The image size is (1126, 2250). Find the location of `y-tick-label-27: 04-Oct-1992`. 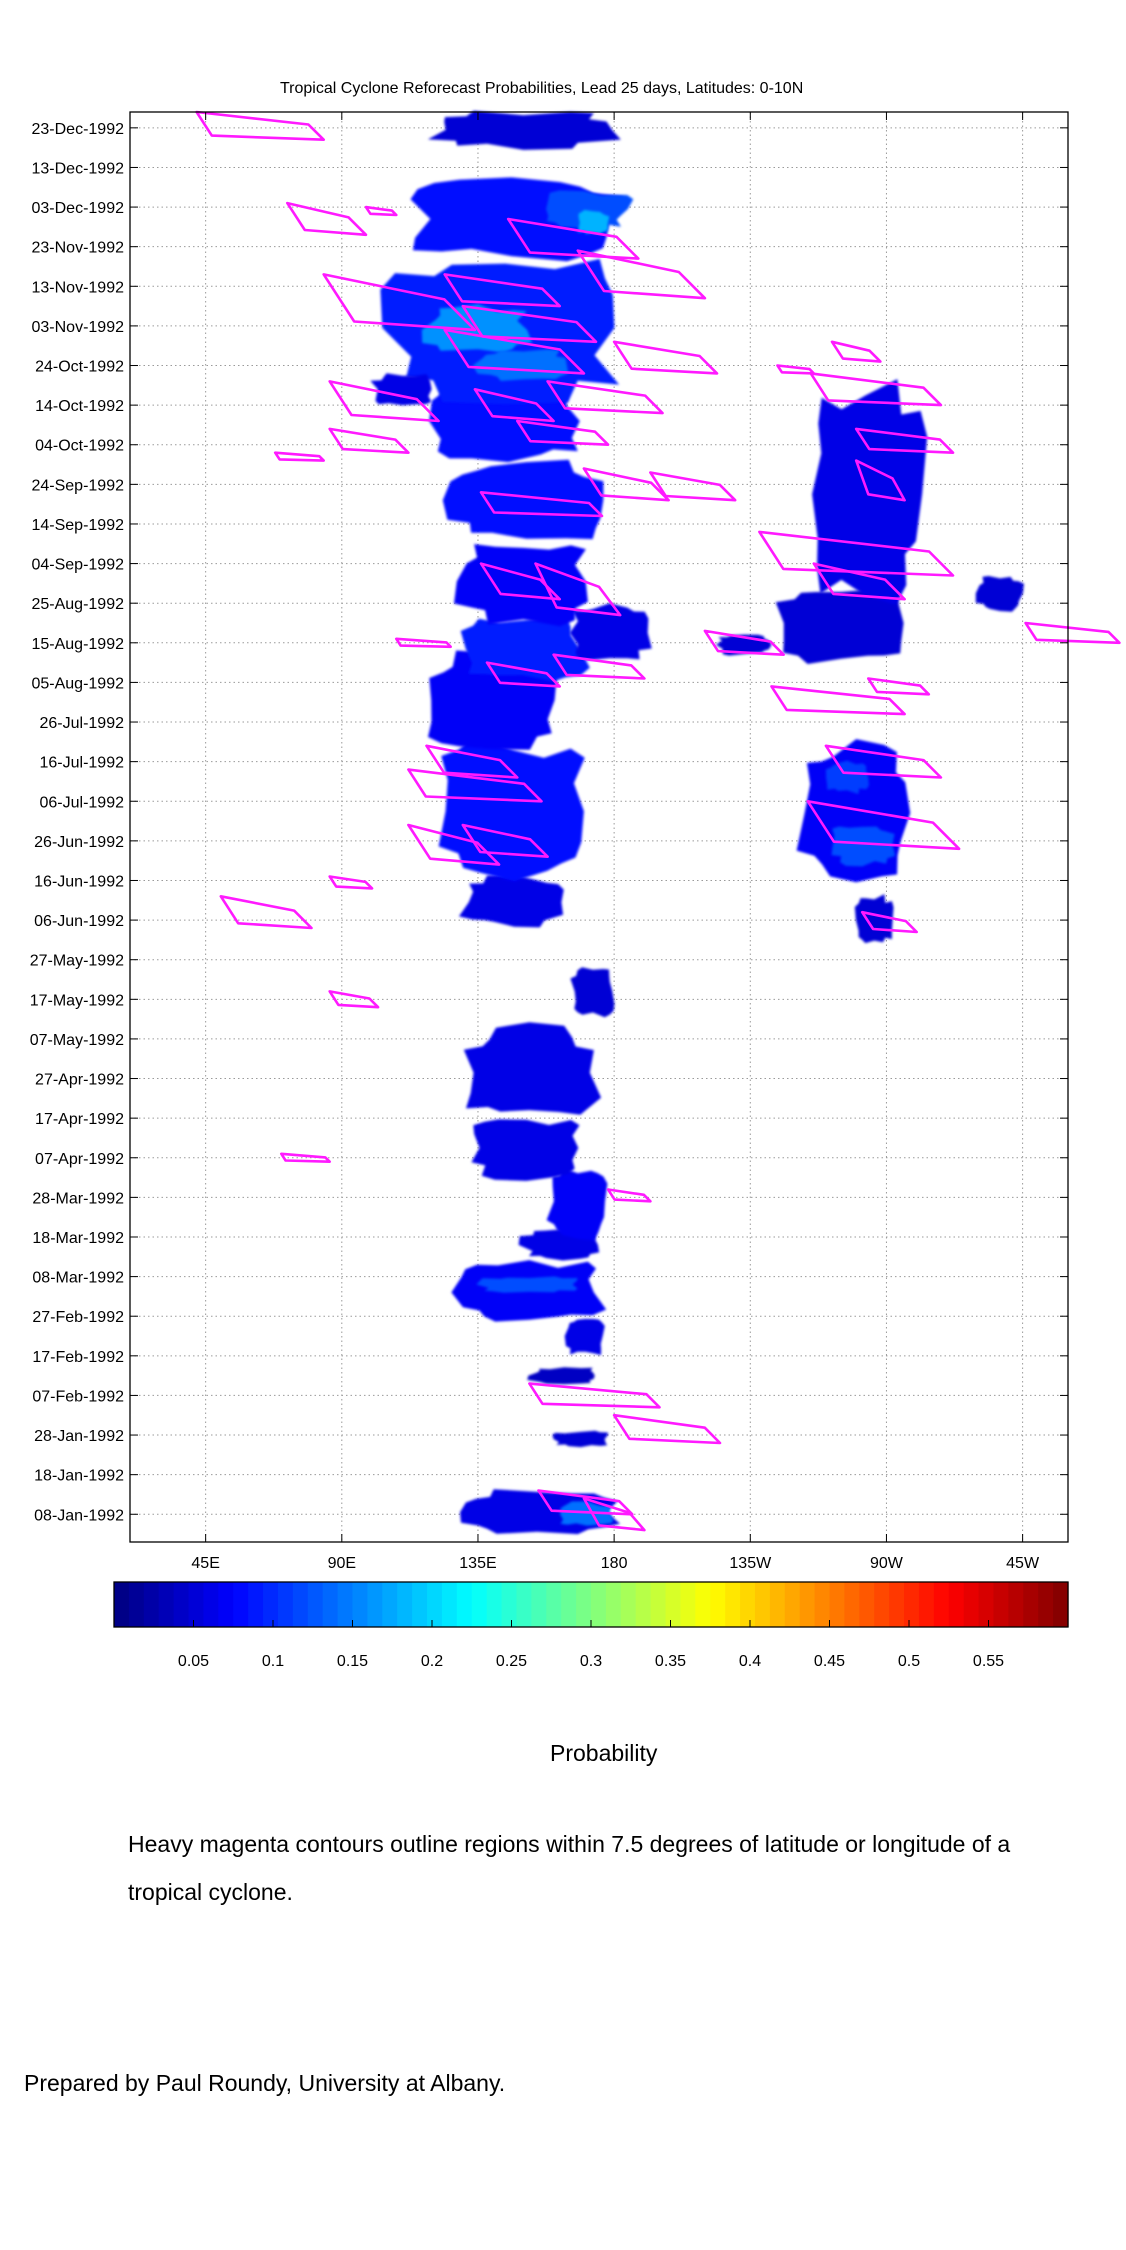

y-tick-label-27: 04-Oct-1992 is located at coordinates (79, 446).